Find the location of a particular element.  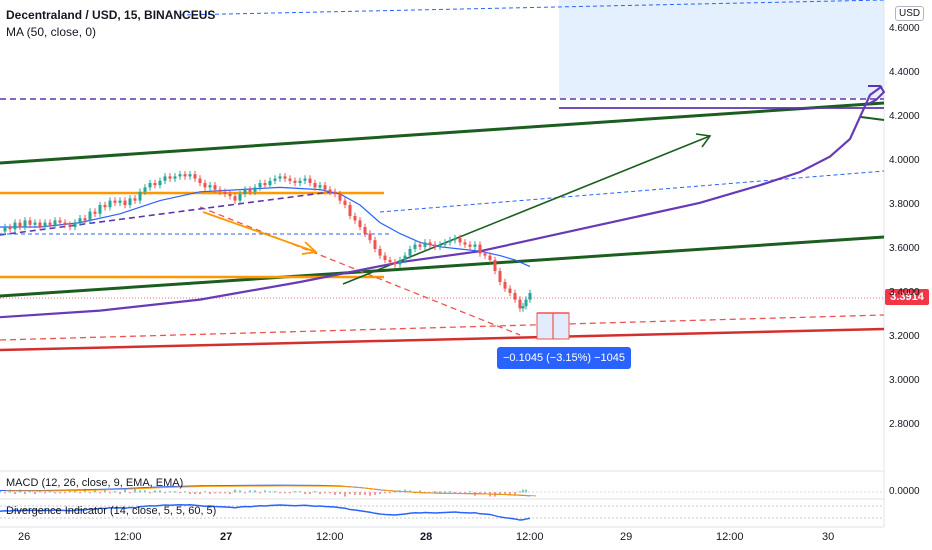

lower-channel-line is located at coordinates (442, 266).